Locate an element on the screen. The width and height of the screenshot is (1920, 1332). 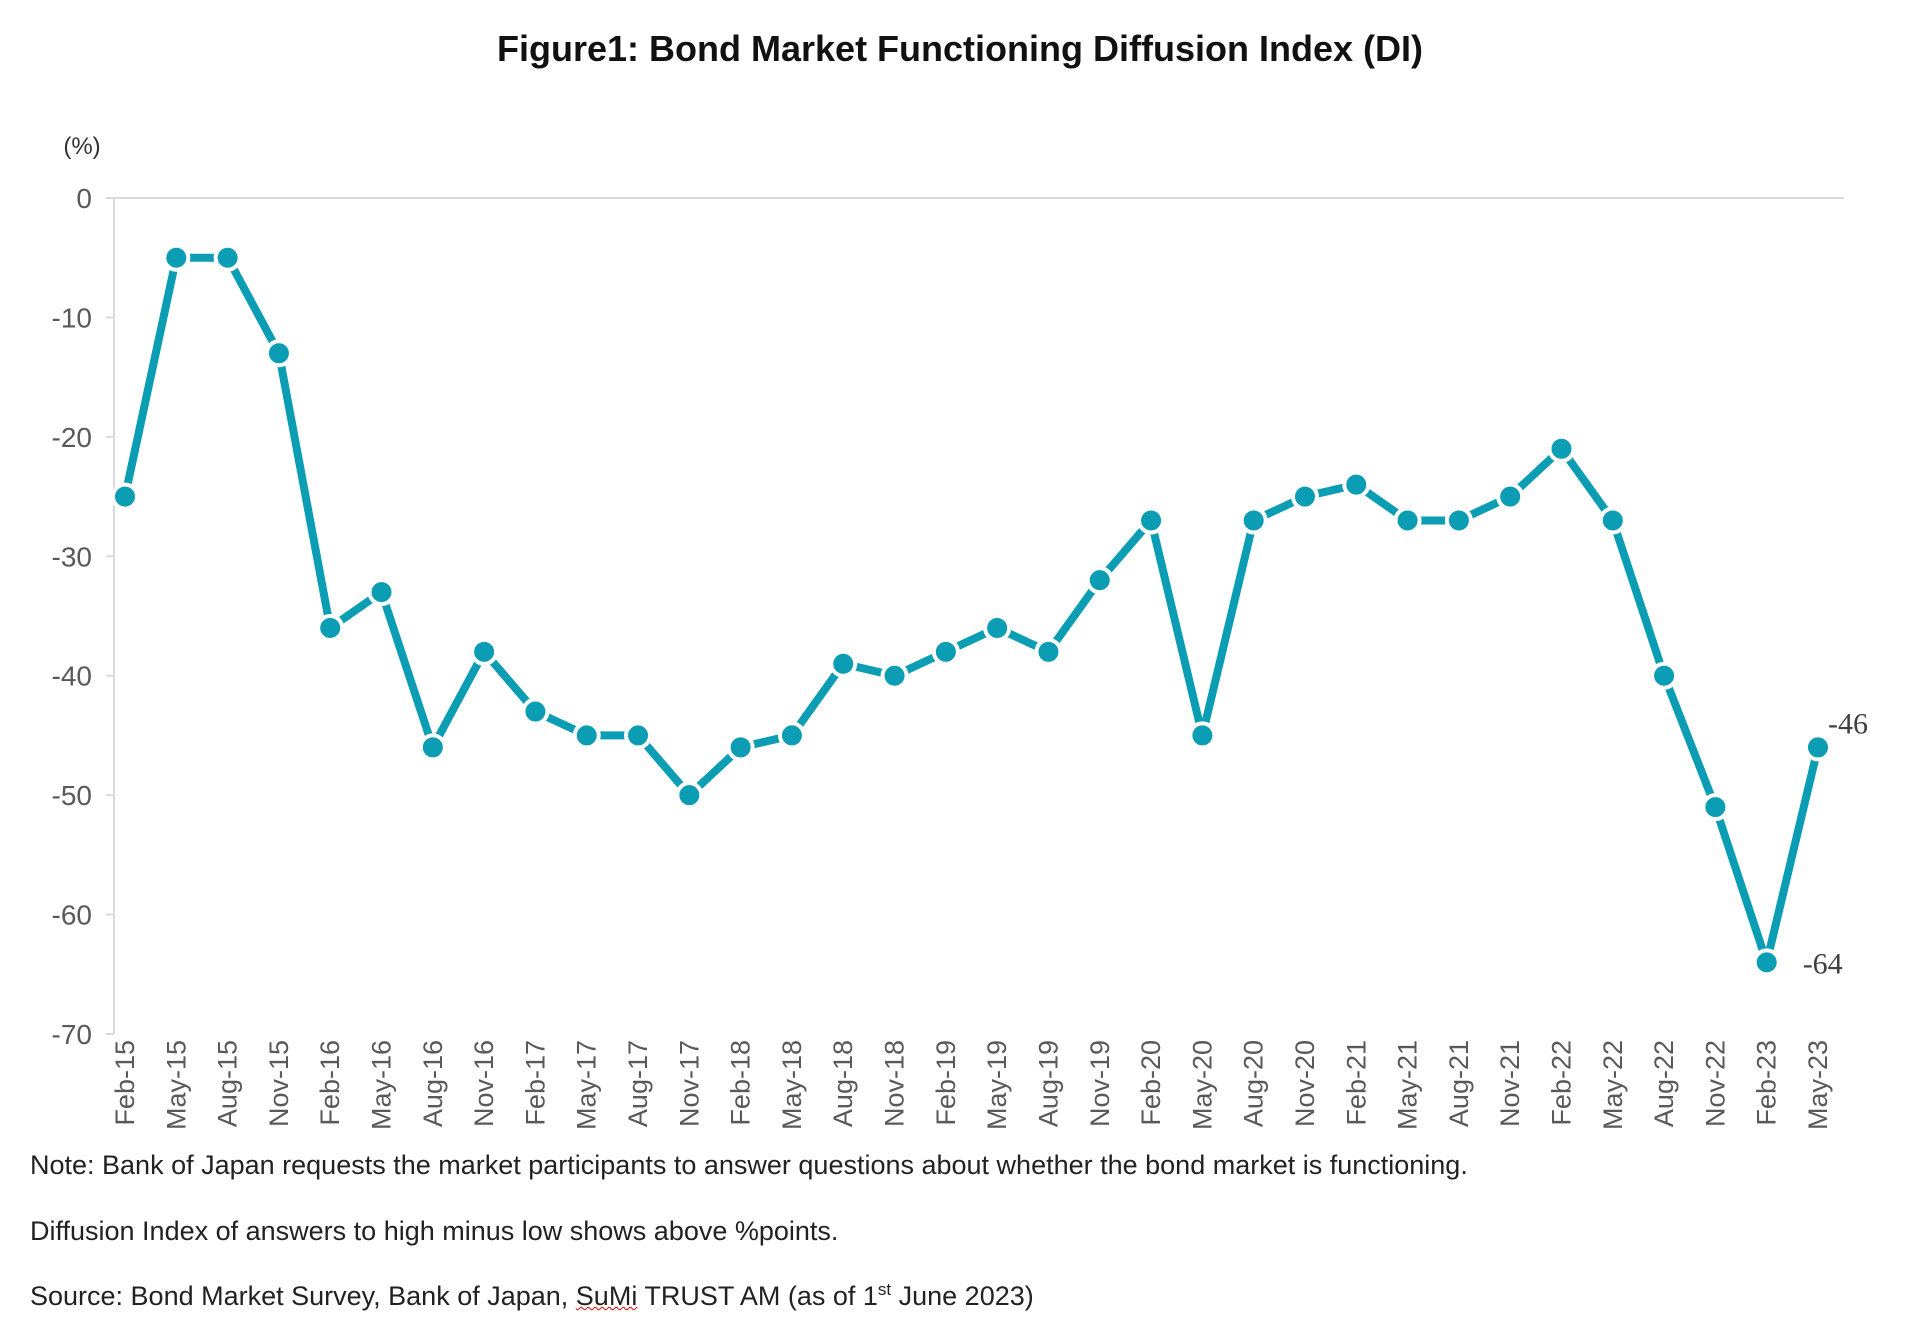
x-tick-label: Nov-17 is located at coordinates (689, 1083).